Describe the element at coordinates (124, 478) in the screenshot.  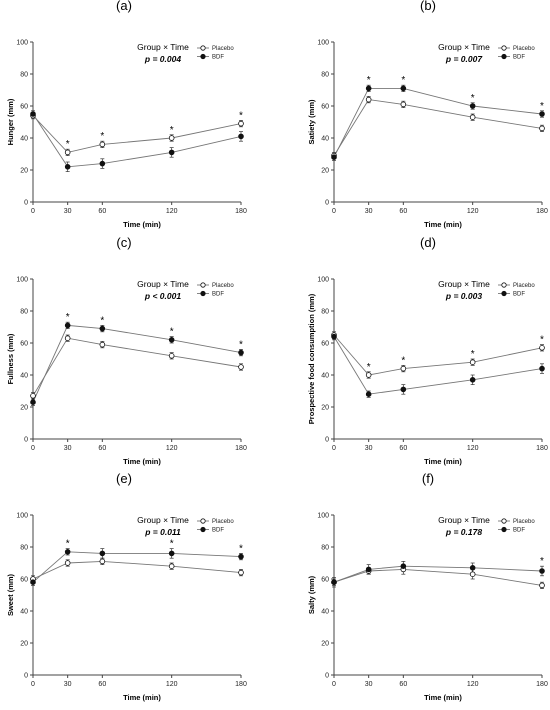
I see `panel-letter: (e)` at that location.